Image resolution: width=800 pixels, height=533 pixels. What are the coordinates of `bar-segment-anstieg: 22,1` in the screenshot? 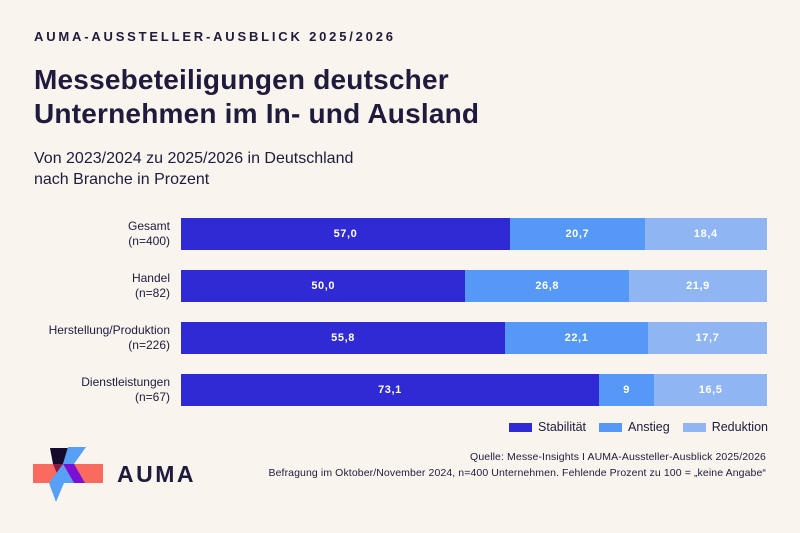 It's located at (576, 338).